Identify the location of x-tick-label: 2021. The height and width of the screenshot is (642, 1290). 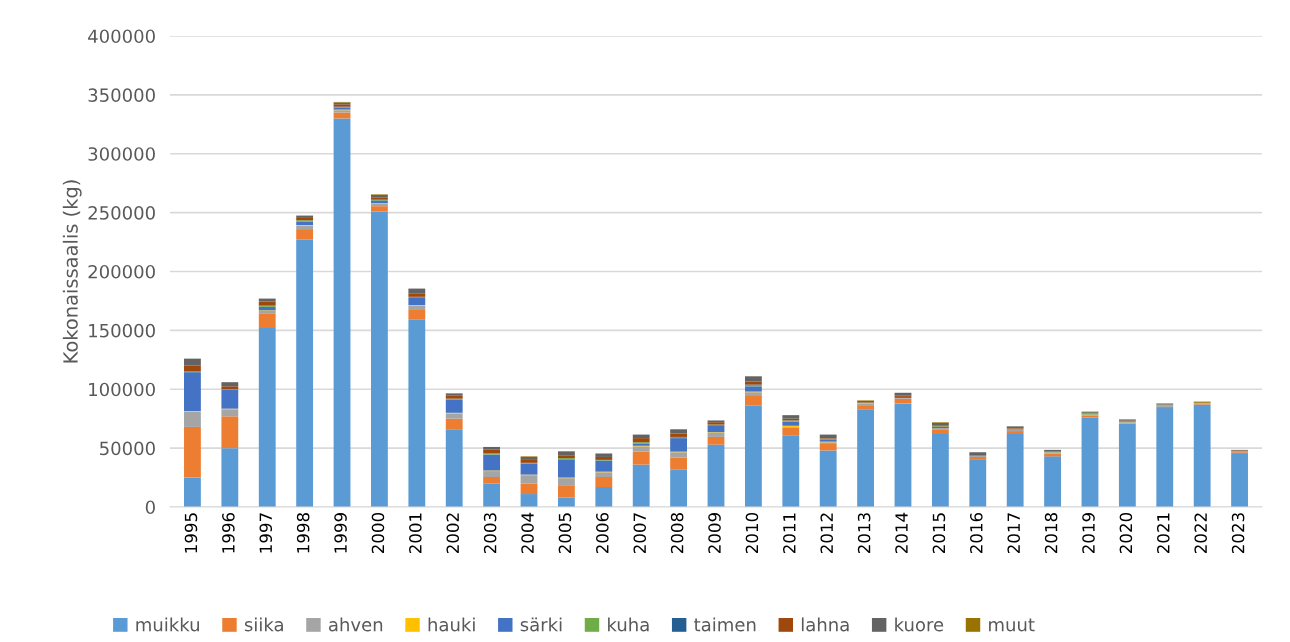
(1163, 533).